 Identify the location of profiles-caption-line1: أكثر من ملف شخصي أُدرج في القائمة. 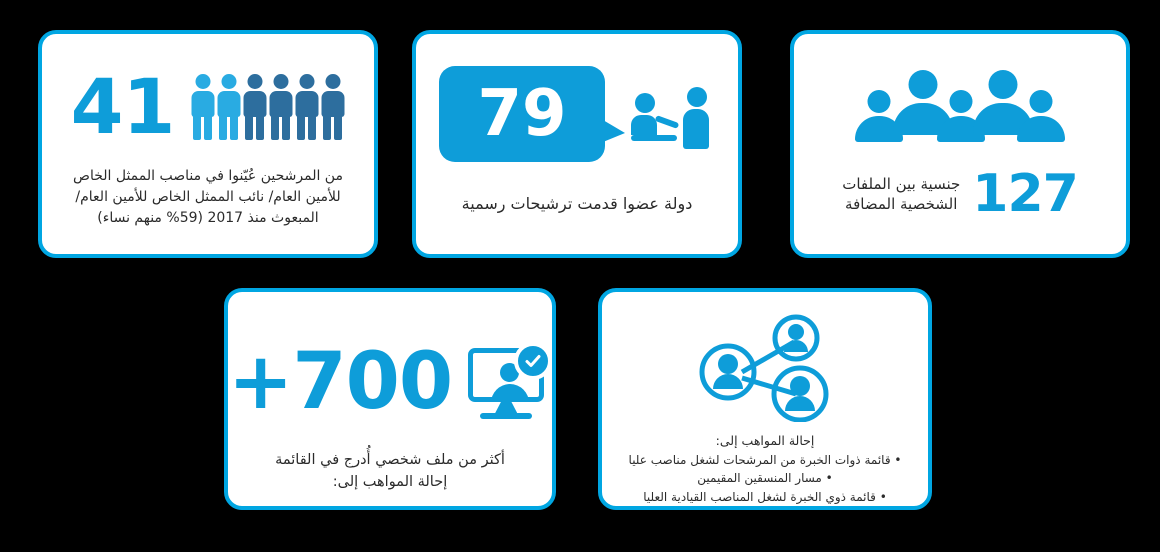
(390, 460).